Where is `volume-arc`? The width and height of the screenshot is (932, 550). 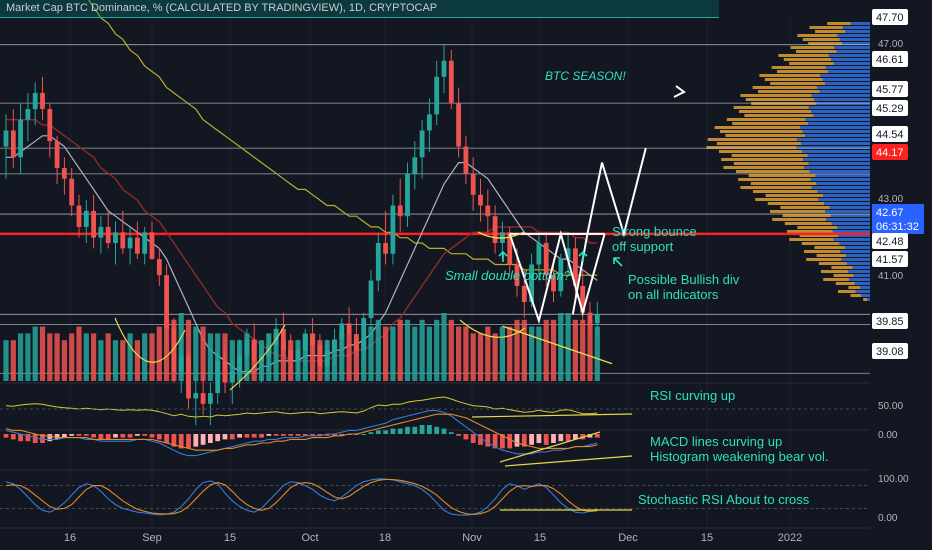 volume-arc is located at coordinates (257, 357).